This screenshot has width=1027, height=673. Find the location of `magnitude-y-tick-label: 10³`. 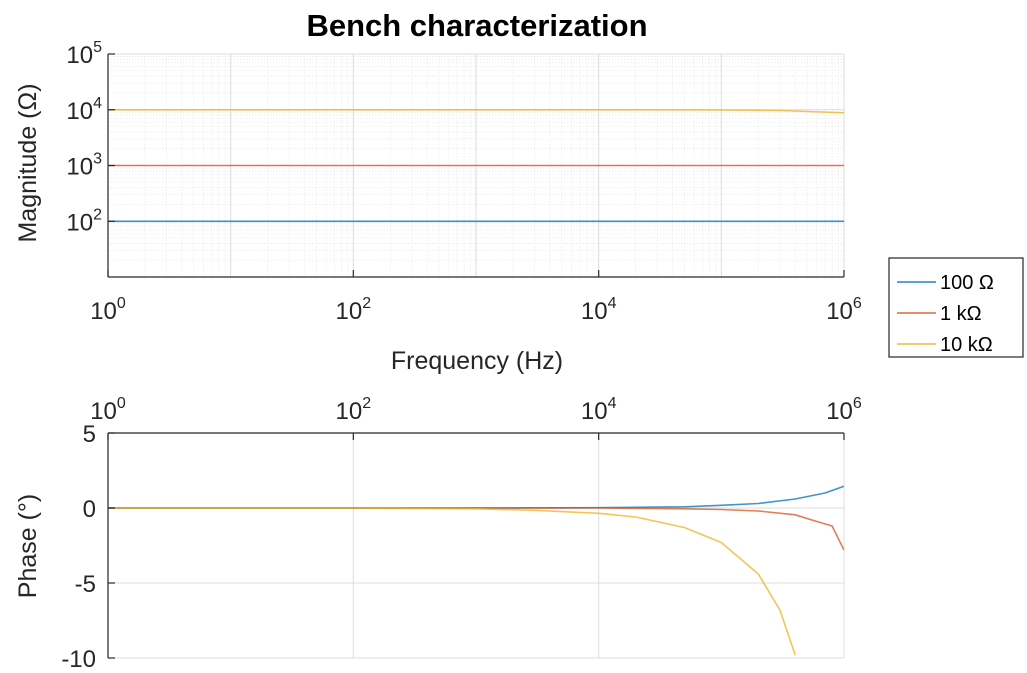

magnitude-y-tick-label: 10³ is located at coordinates (84, 166).